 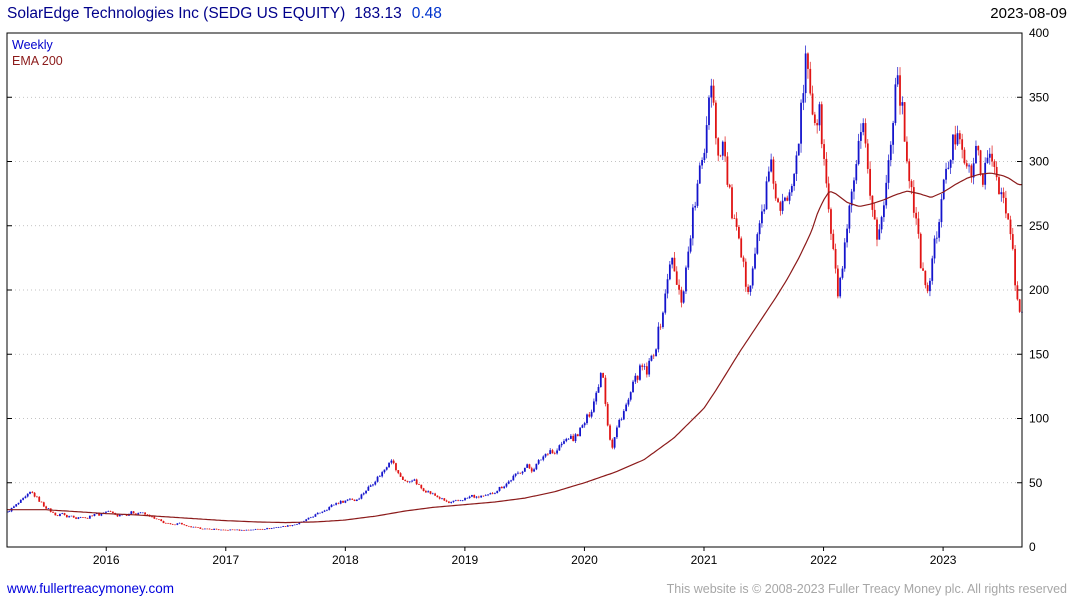 I want to click on chart-legend: Weekly EMA 200, so click(x=37, y=53).